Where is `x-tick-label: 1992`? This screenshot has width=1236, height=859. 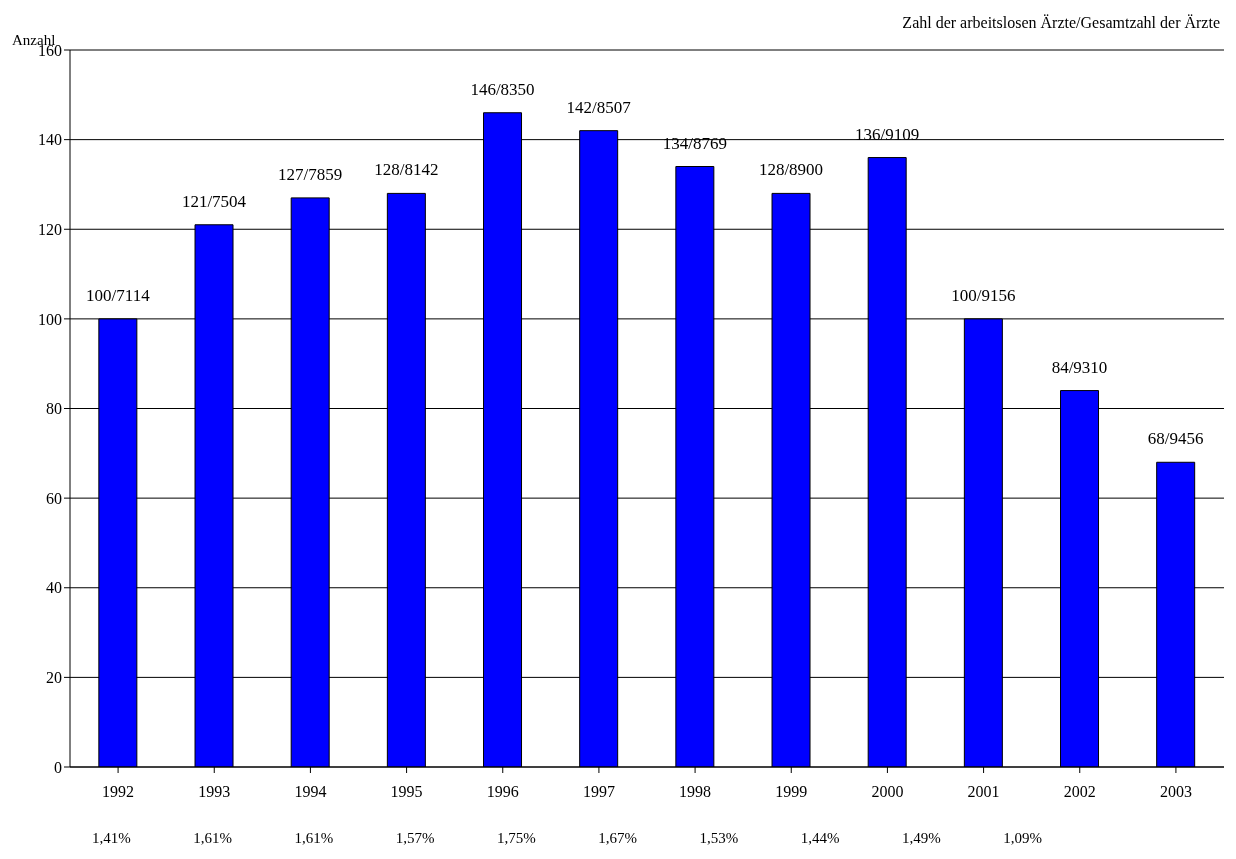 x-tick-label: 1992 is located at coordinates (118, 791).